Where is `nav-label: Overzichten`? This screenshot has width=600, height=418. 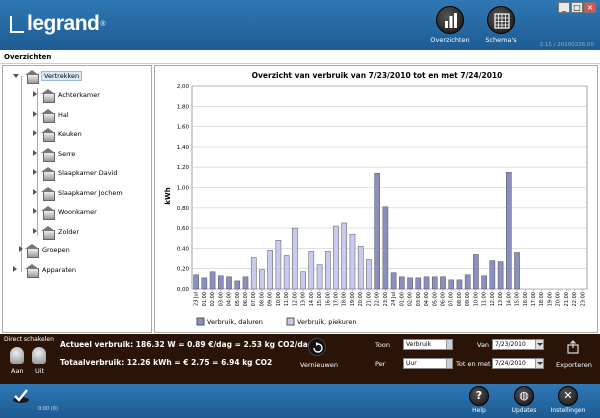
nav-label: Overzichten is located at coordinates (450, 40).